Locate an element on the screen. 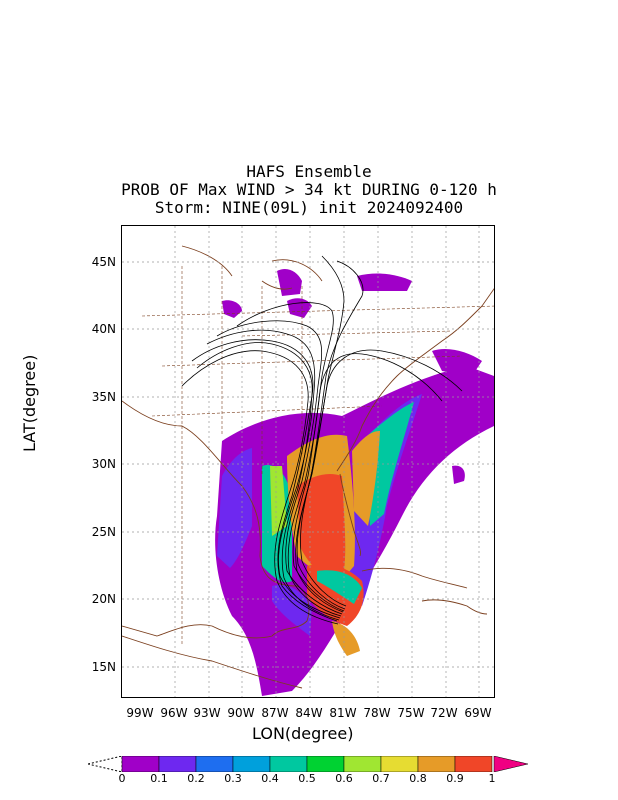  colorbar is located at coordinates (308, 764).